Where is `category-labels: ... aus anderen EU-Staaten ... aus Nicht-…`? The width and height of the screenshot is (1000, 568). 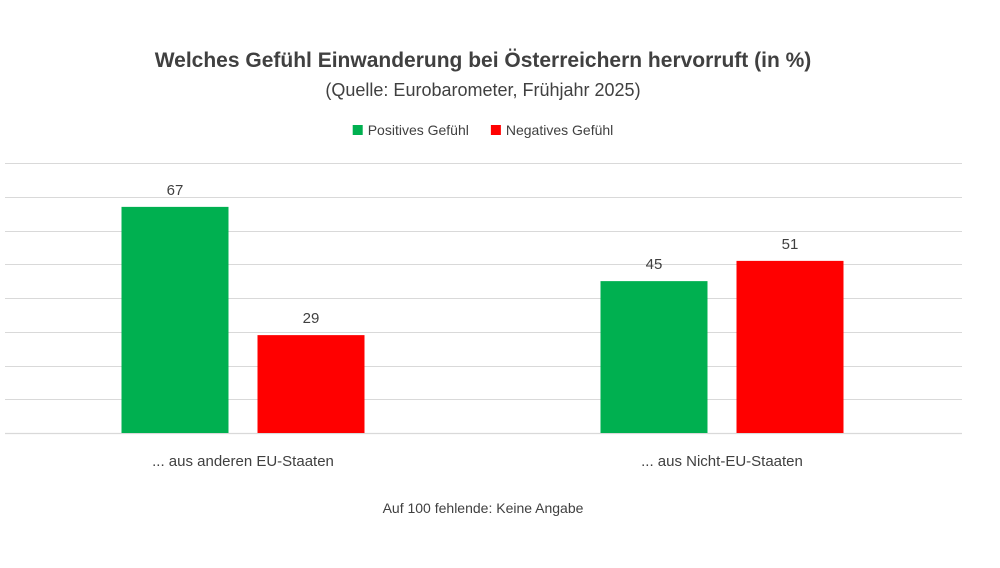
category-labels: ... aus anderen EU-Staaten ... aus Nicht-… is located at coordinates (477, 461).